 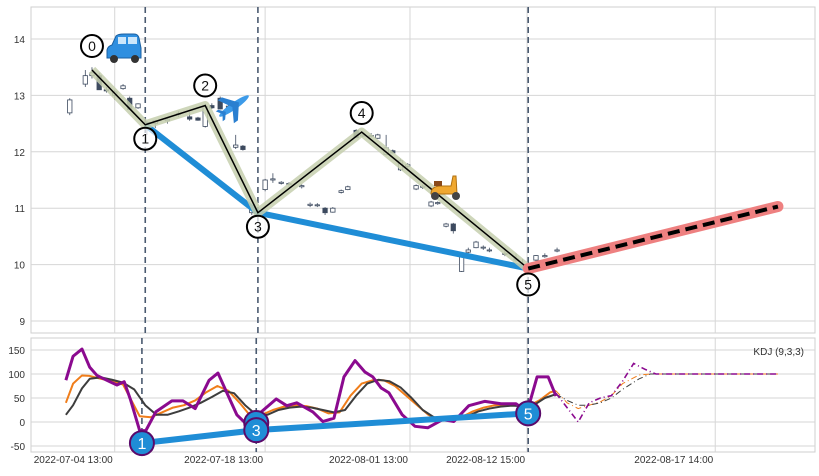 I want to click on price-y-tick: 13, so click(x=20, y=96).